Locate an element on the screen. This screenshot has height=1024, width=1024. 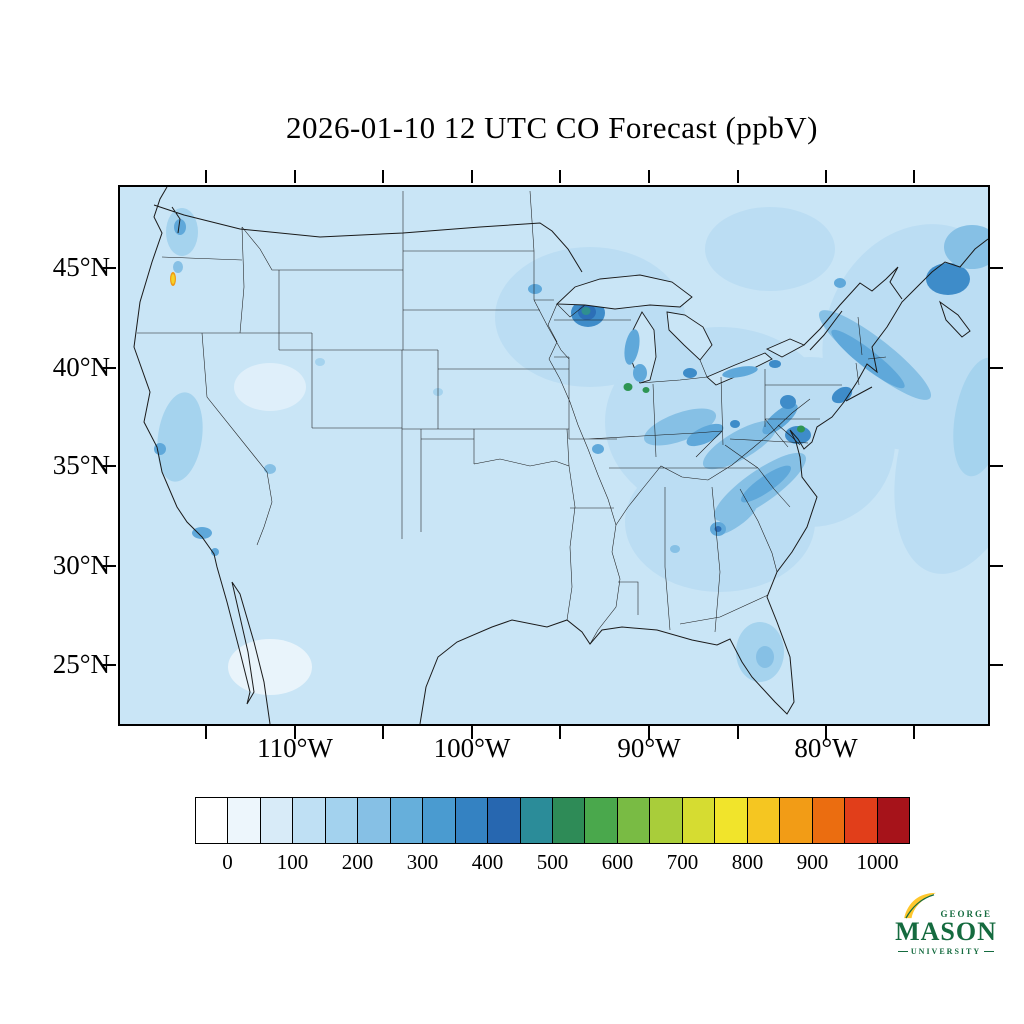
lat-label: 30°N is located at coordinates (81, 565).